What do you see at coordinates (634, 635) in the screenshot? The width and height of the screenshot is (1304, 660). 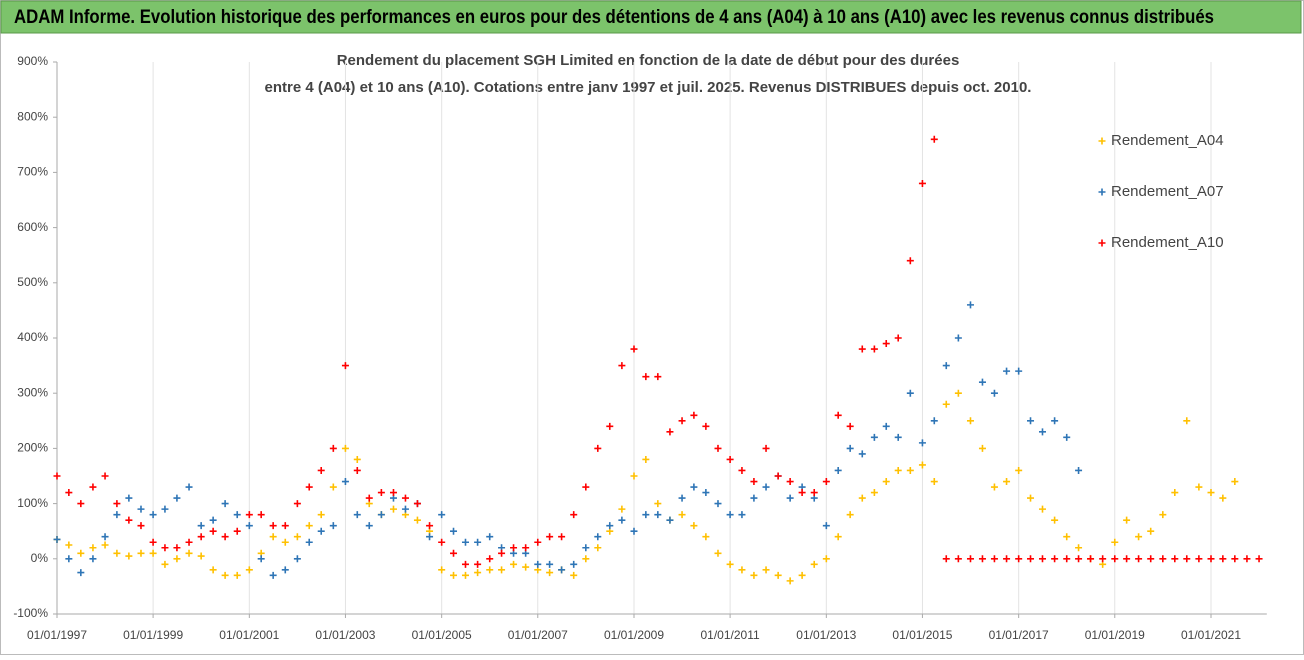 I see `x-tick-label: 01/01/2009` at bounding box center [634, 635].